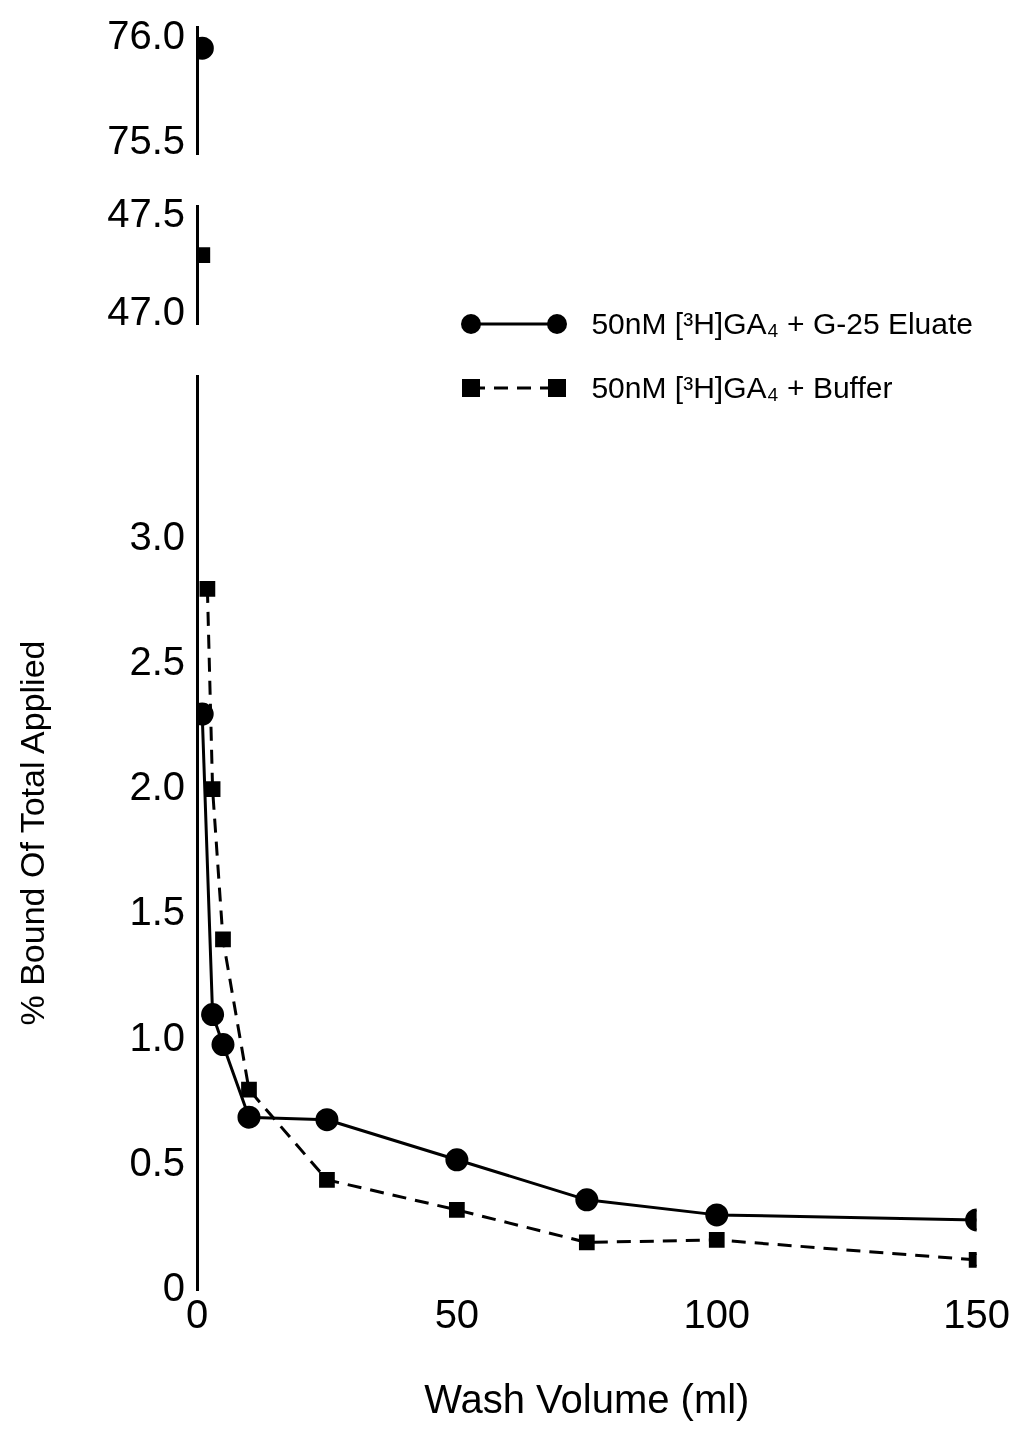 The width and height of the screenshot is (1013, 1430). I want to click on y-tick-label: 0.5, so click(157, 1161).